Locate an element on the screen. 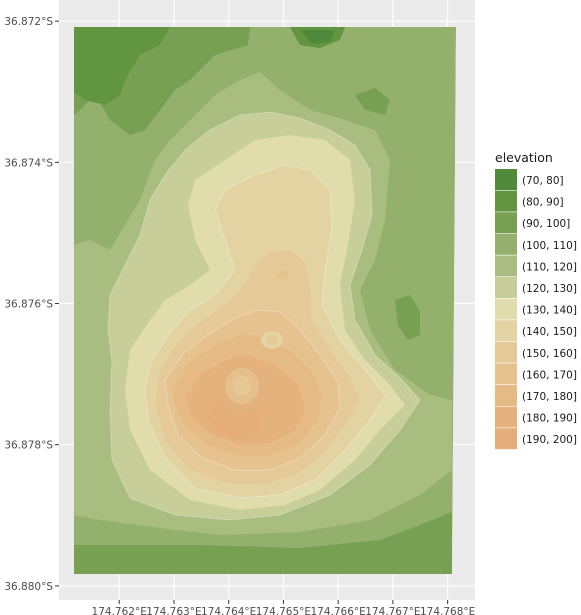 The image size is (581, 615). y-tick-label: 36.878°S is located at coordinates (28, 446).